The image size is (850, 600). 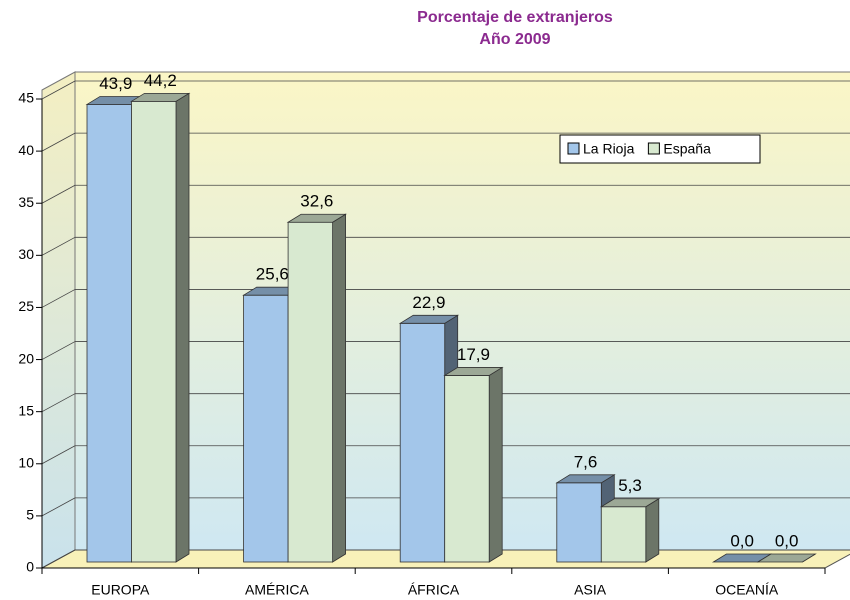 I want to click on y-tick-label: 0, so click(x=30, y=567).